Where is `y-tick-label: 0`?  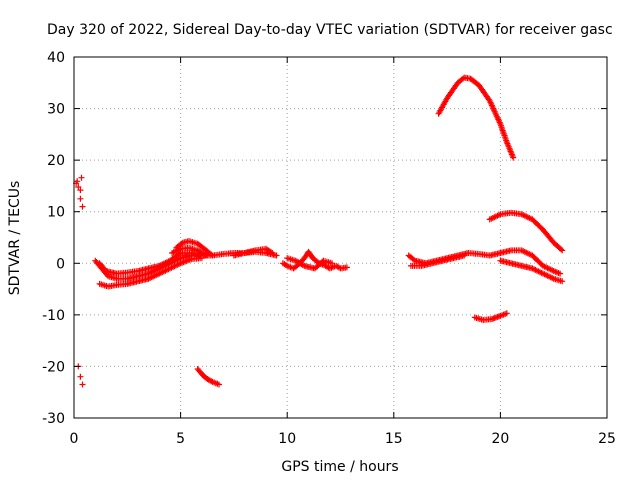 y-tick-label: 0 is located at coordinates (60, 264).